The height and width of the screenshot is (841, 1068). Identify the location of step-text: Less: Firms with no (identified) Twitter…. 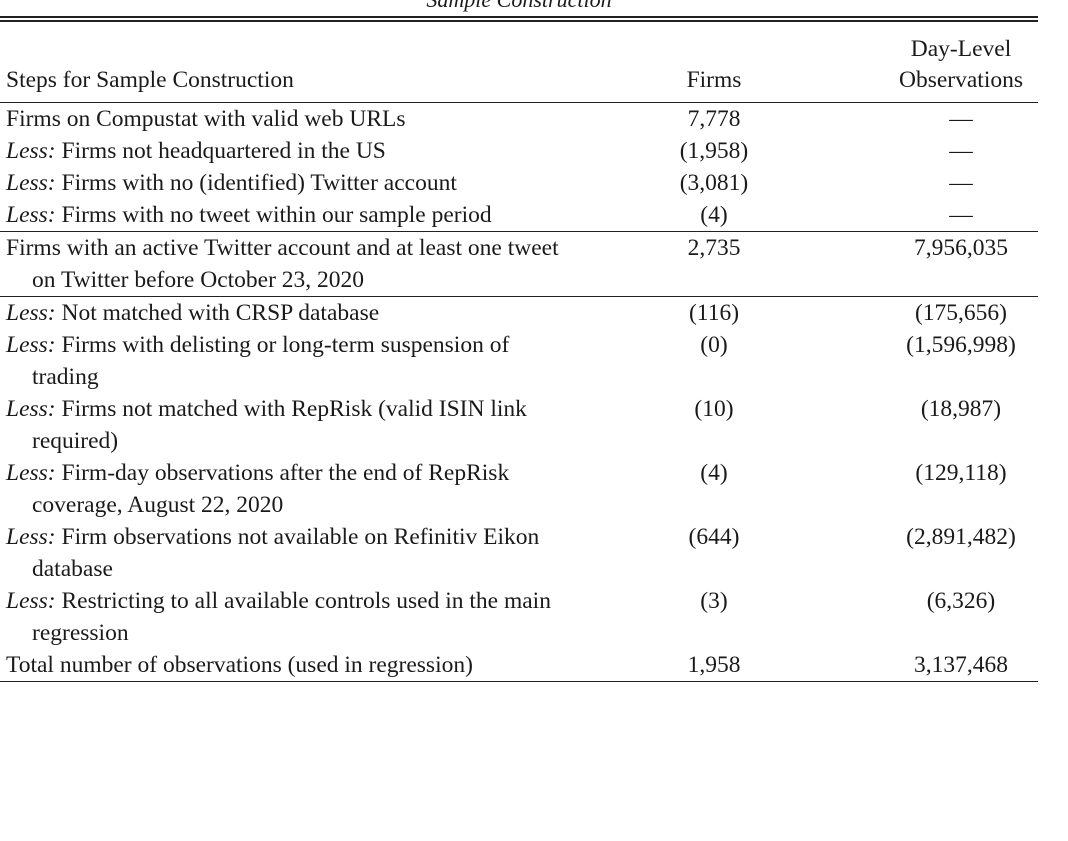
(304, 183).